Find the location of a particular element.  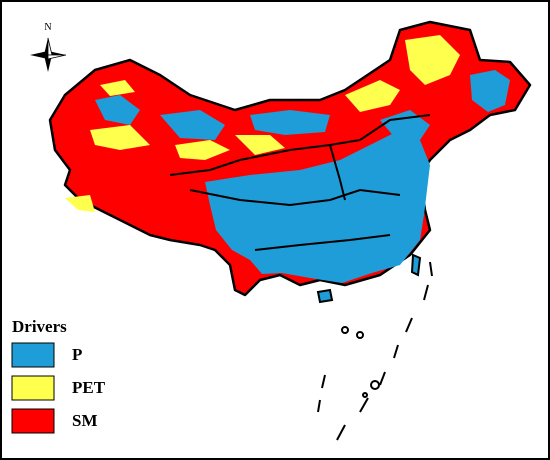

south-sea-islands is located at coordinates (375, 351).